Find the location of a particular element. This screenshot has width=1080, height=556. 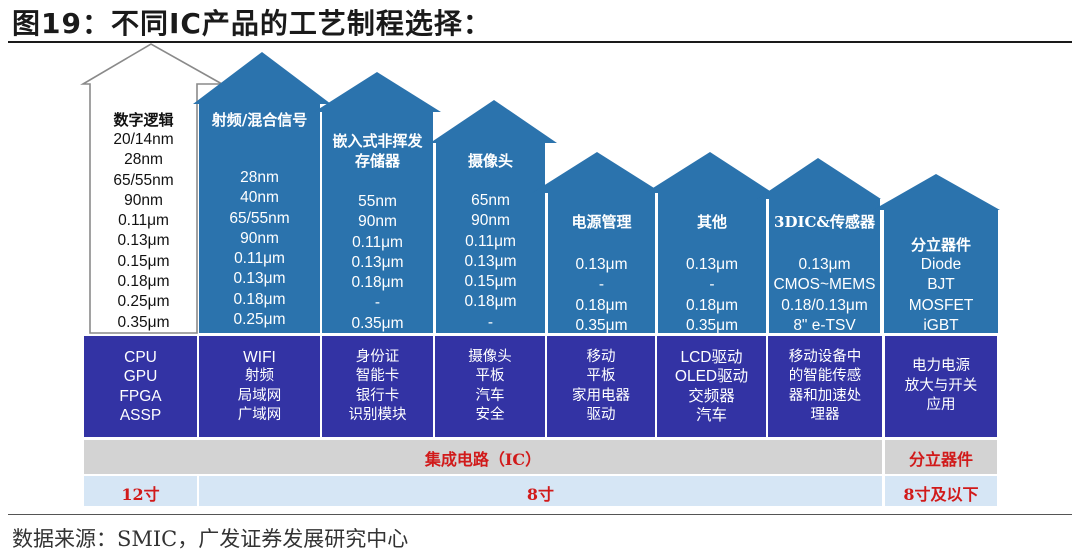

app-label: 放大与开关 is located at coordinates (941, 385).